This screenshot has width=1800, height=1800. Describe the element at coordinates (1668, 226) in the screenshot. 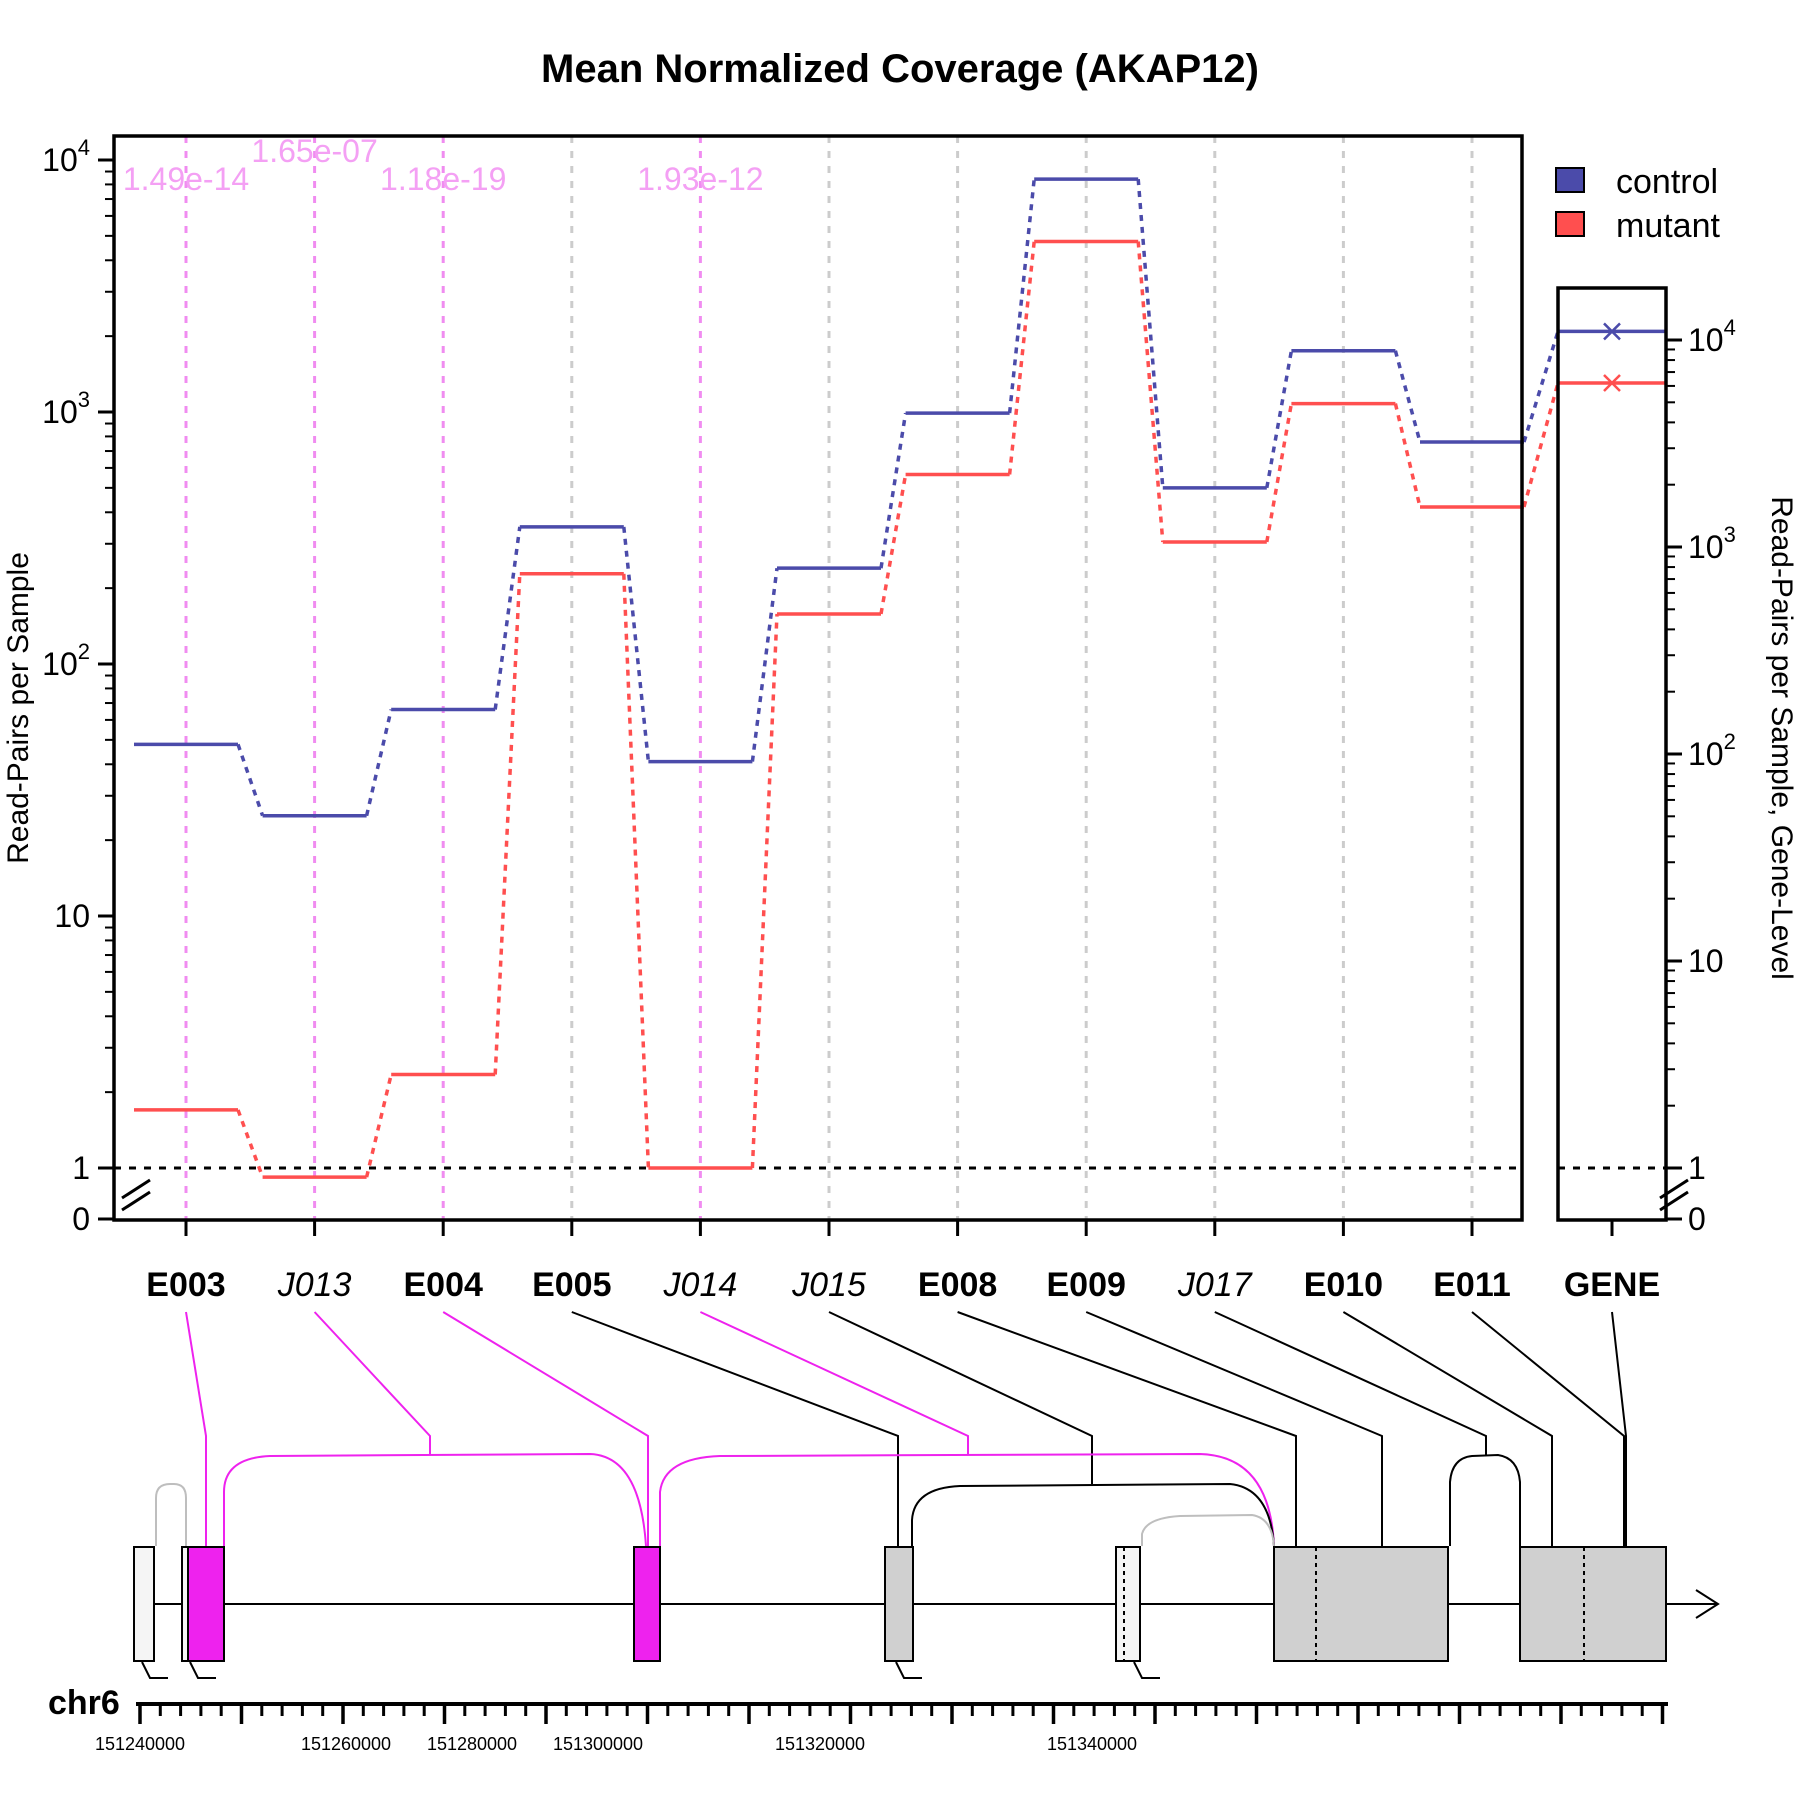

I see `legend-label-mutant: mutant` at that location.